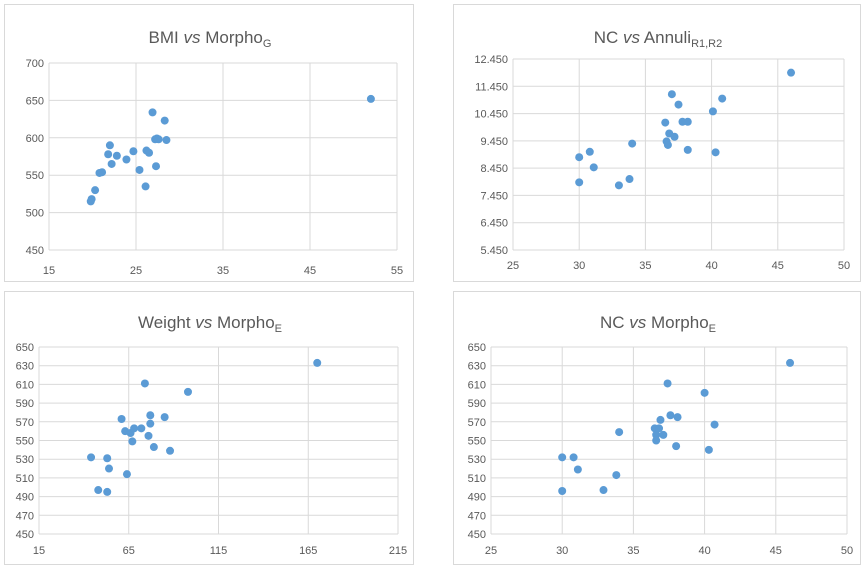  What do you see at coordinates (494, 251) in the screenshot?
I see `y-tick-label: 5.450` at bounding box center [494, 251].